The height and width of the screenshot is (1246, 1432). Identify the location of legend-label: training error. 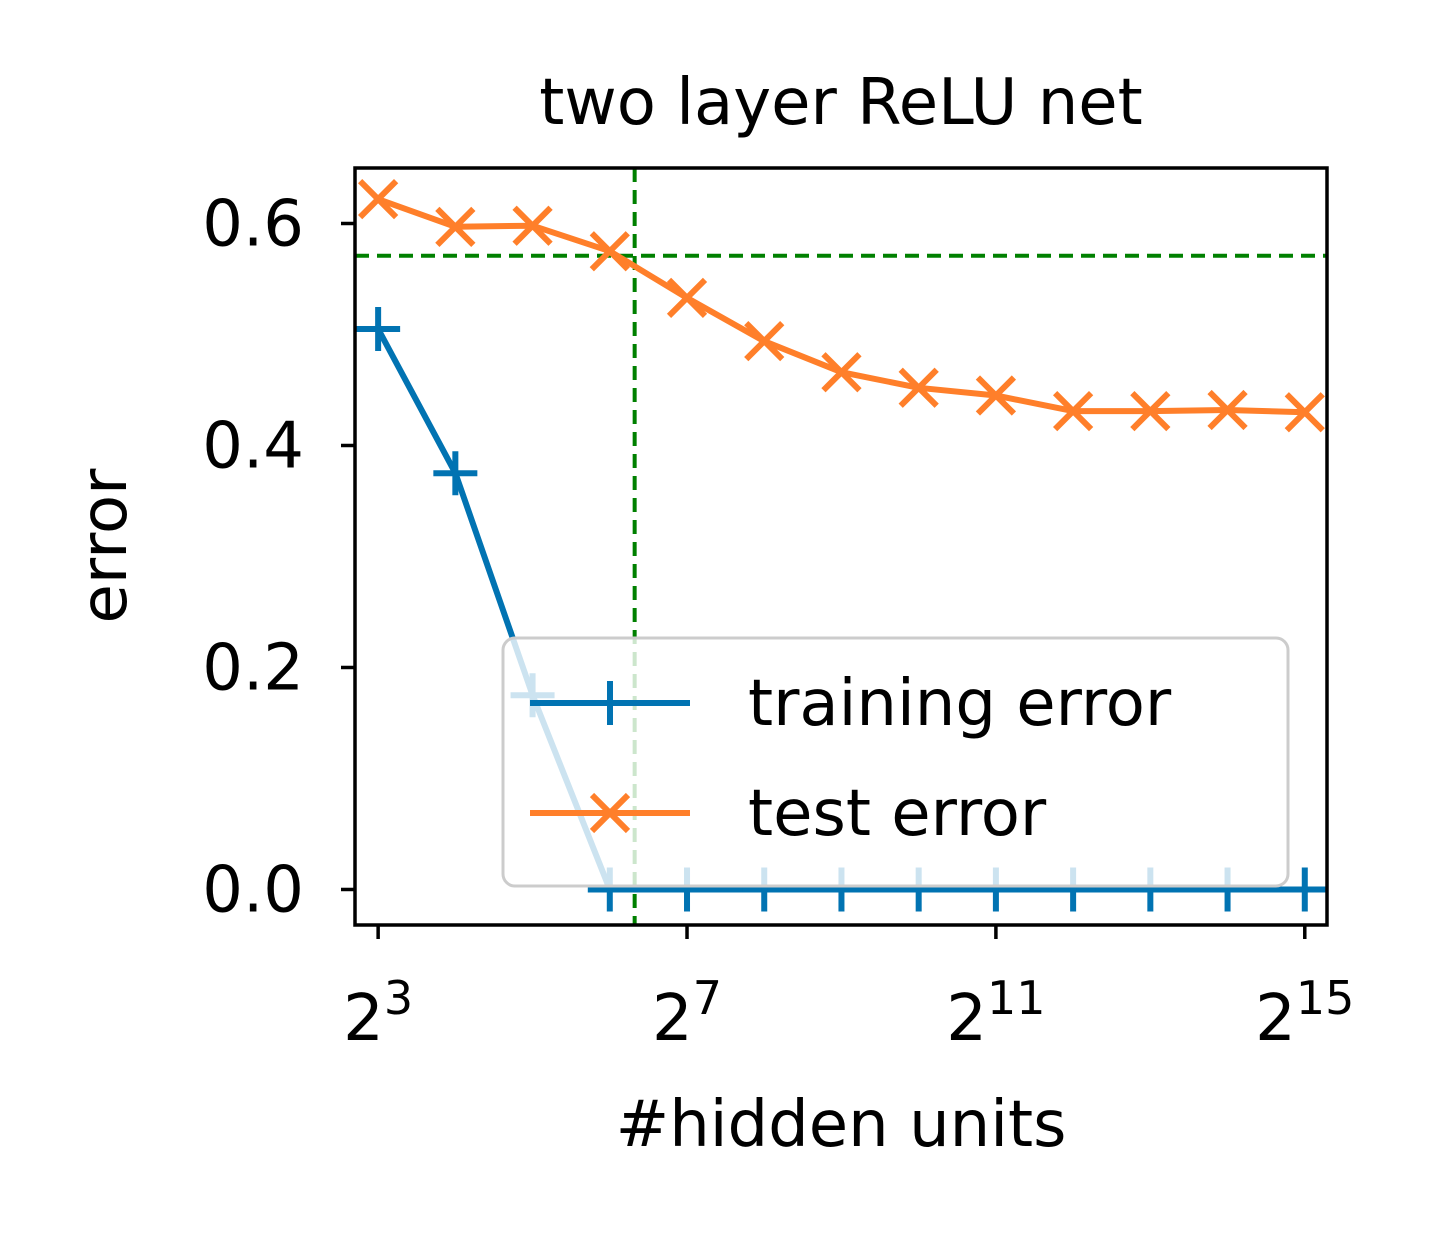
(960, 704).